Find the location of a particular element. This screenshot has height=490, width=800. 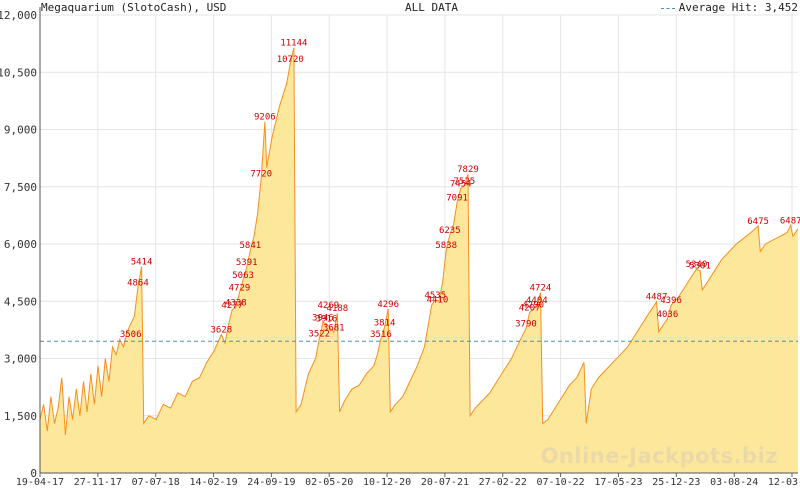

data-label: 4296 is located at coordinates (388, 305).